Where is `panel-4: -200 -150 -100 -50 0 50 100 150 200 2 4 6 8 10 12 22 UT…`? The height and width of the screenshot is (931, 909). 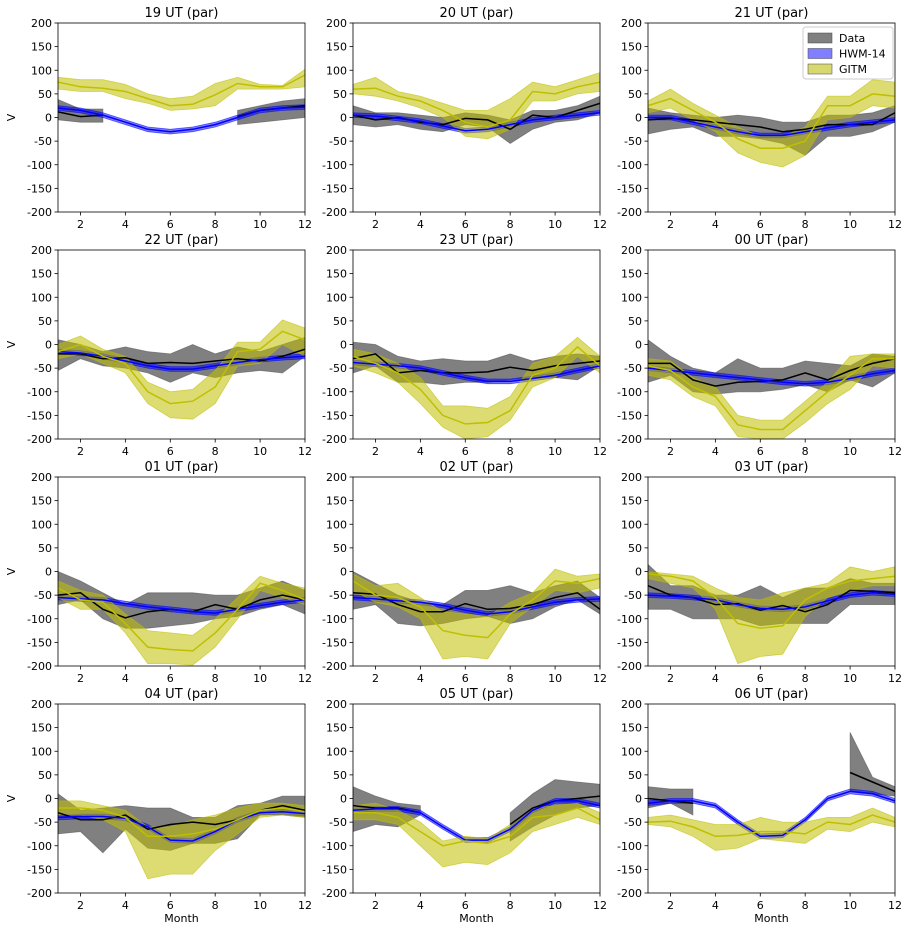
panel-4: -200 -150 -100 -50 0 50 100 150 200 2 4 6 8 10 12 22 UT… is located at coordinates (158, 345).